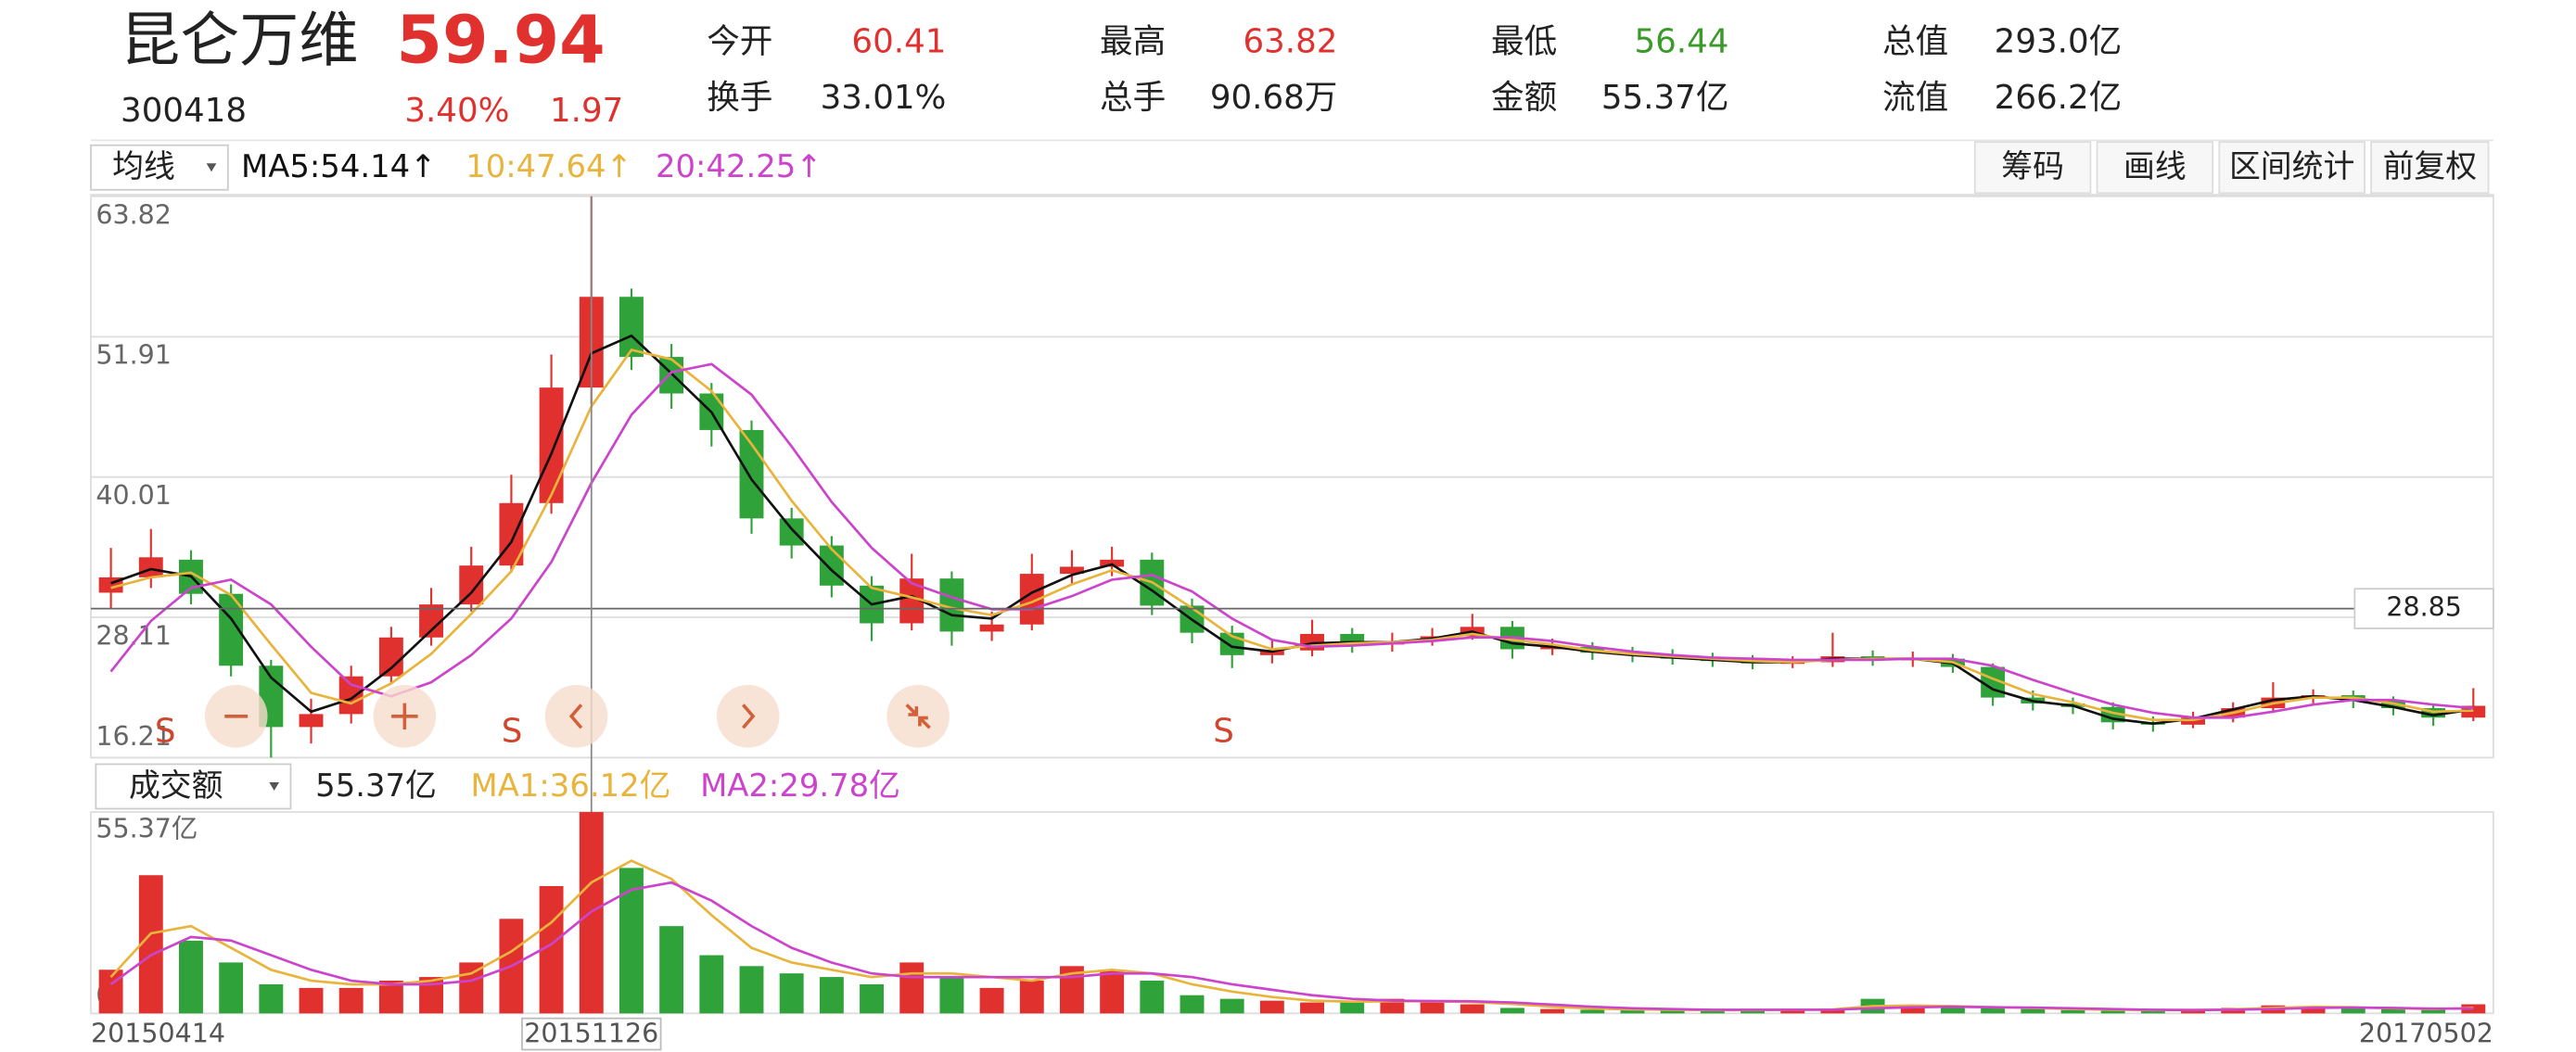 The width and height of the screenshot is (2576, 1052). I want to click on button-label: 前复权, so click(2430, 166).